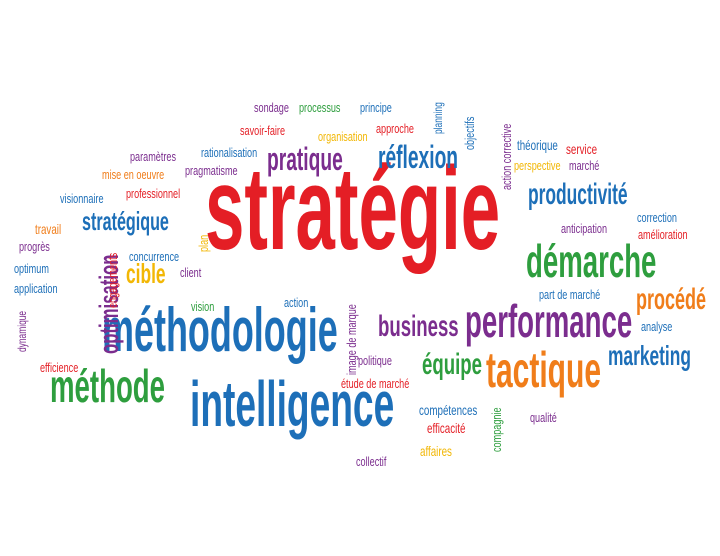  What do you see at coordinates (112, 280) in the screenshot?
I see `word-engagements: engagements` at bounding box center [112, 280].